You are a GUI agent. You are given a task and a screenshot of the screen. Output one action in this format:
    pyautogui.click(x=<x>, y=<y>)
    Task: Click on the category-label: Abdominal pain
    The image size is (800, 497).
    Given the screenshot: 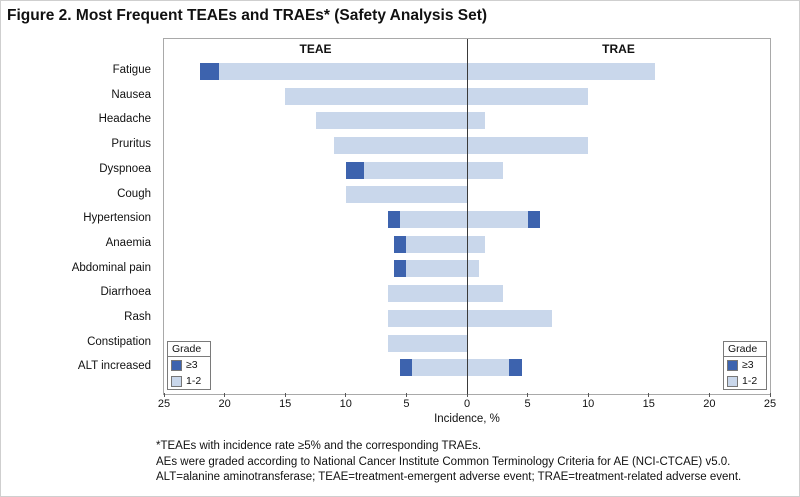 What is the action you would take?
    pyautogui.click(x=111, y=267)
    